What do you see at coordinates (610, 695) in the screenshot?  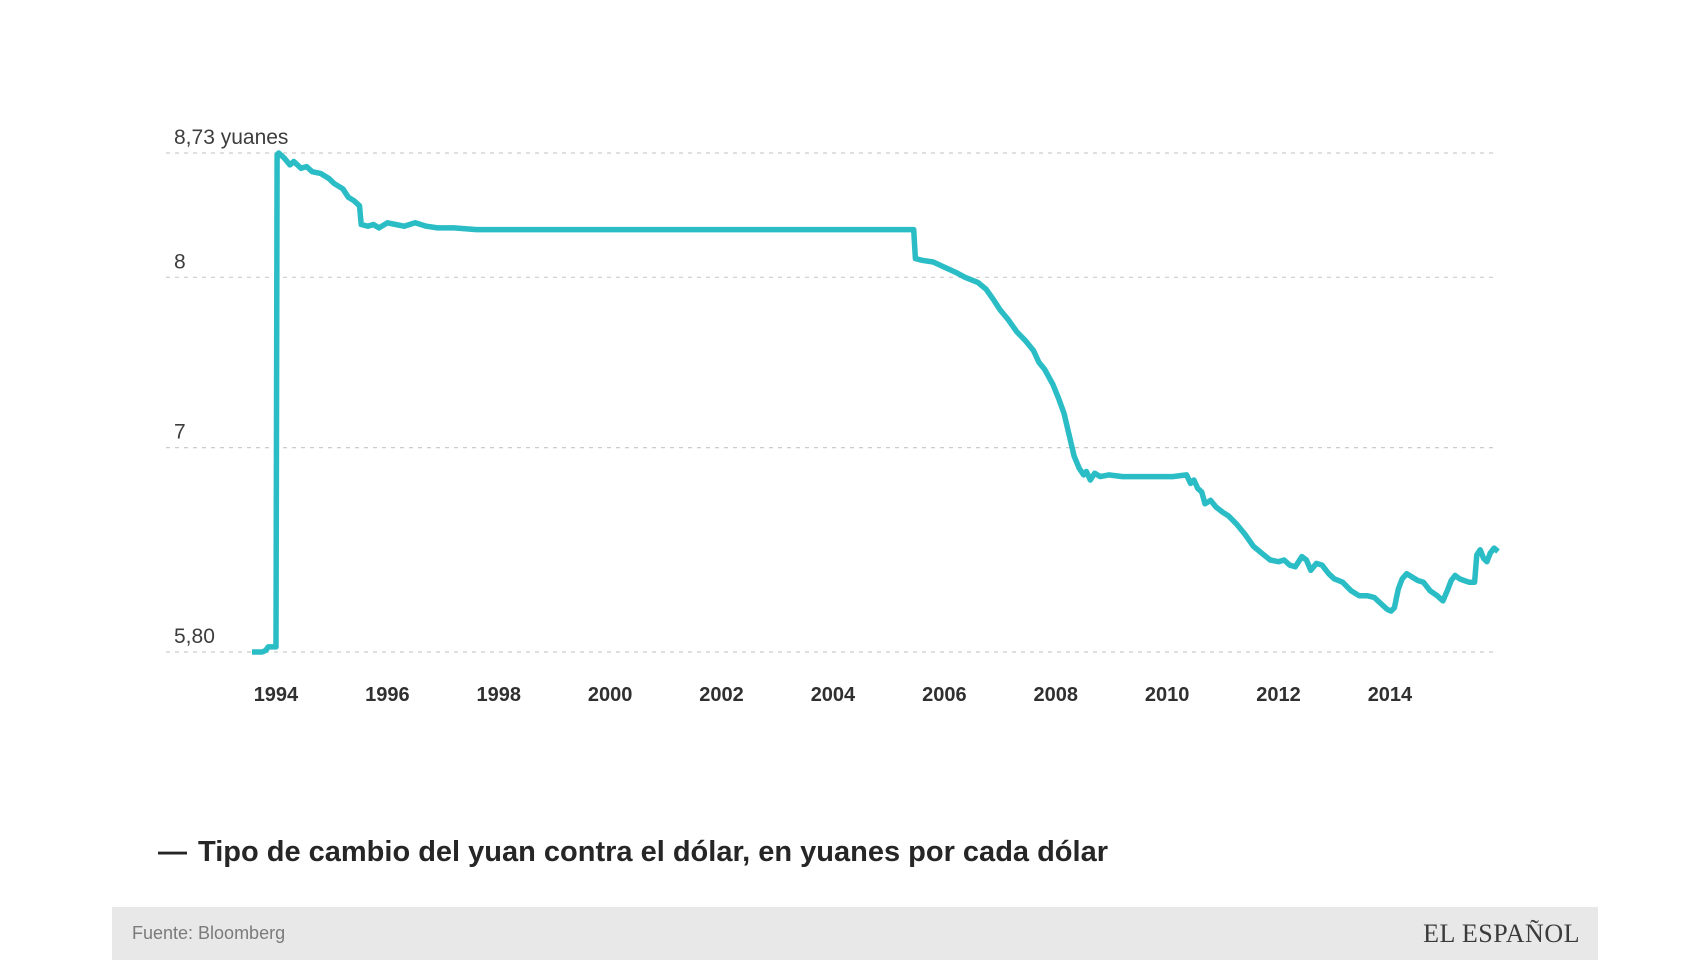 I see `x-axis-tick-label: 2000` at bounding box center [610, 695].